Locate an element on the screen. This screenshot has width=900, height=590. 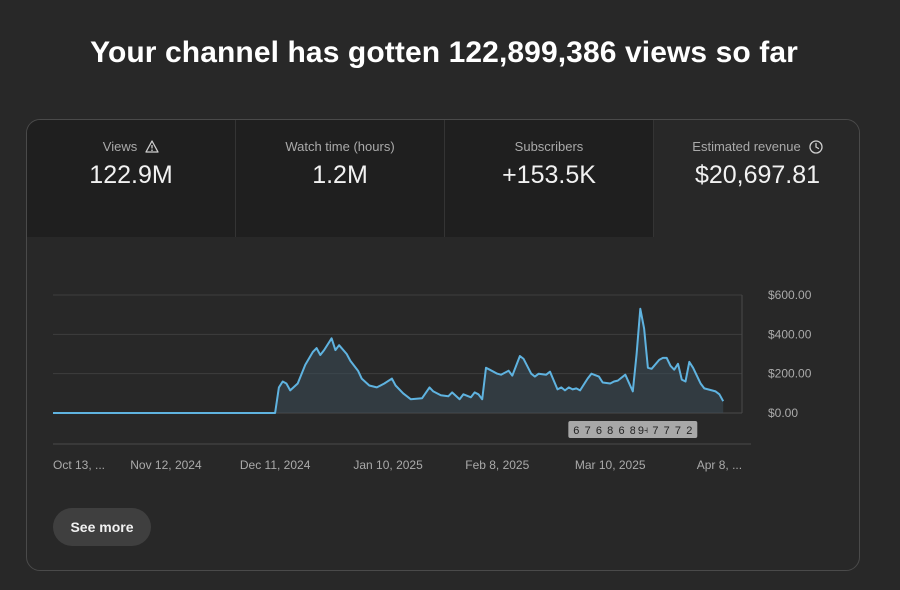
metric-label: Views is located at coordinates (120, 146).